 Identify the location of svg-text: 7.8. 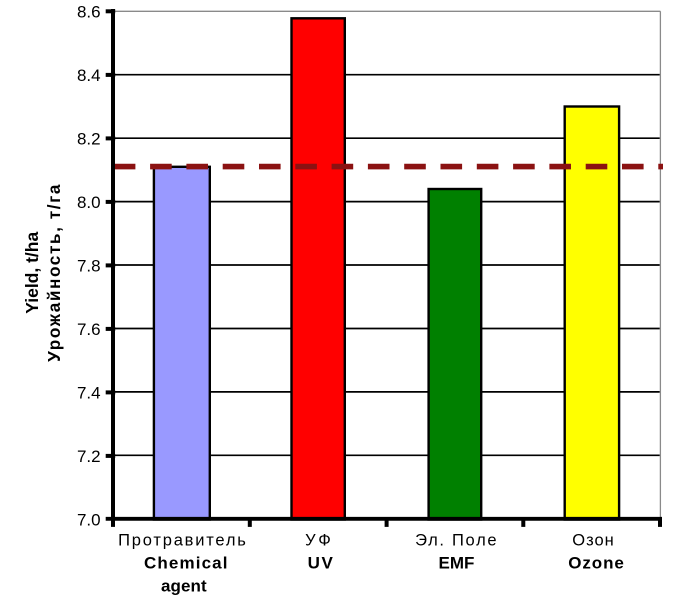
(89, 266).